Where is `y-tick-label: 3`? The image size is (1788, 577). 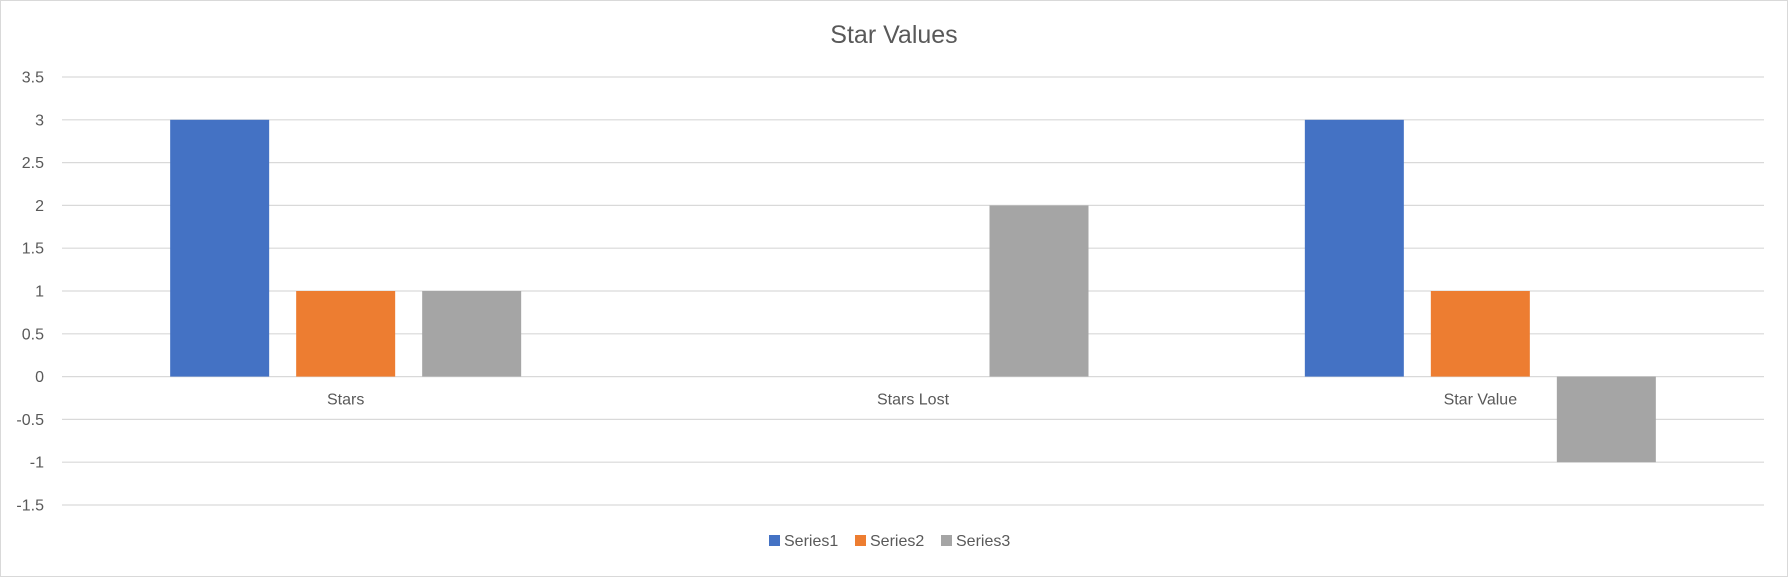
y-tick-label: 3 is located at coordinates (39, 120).